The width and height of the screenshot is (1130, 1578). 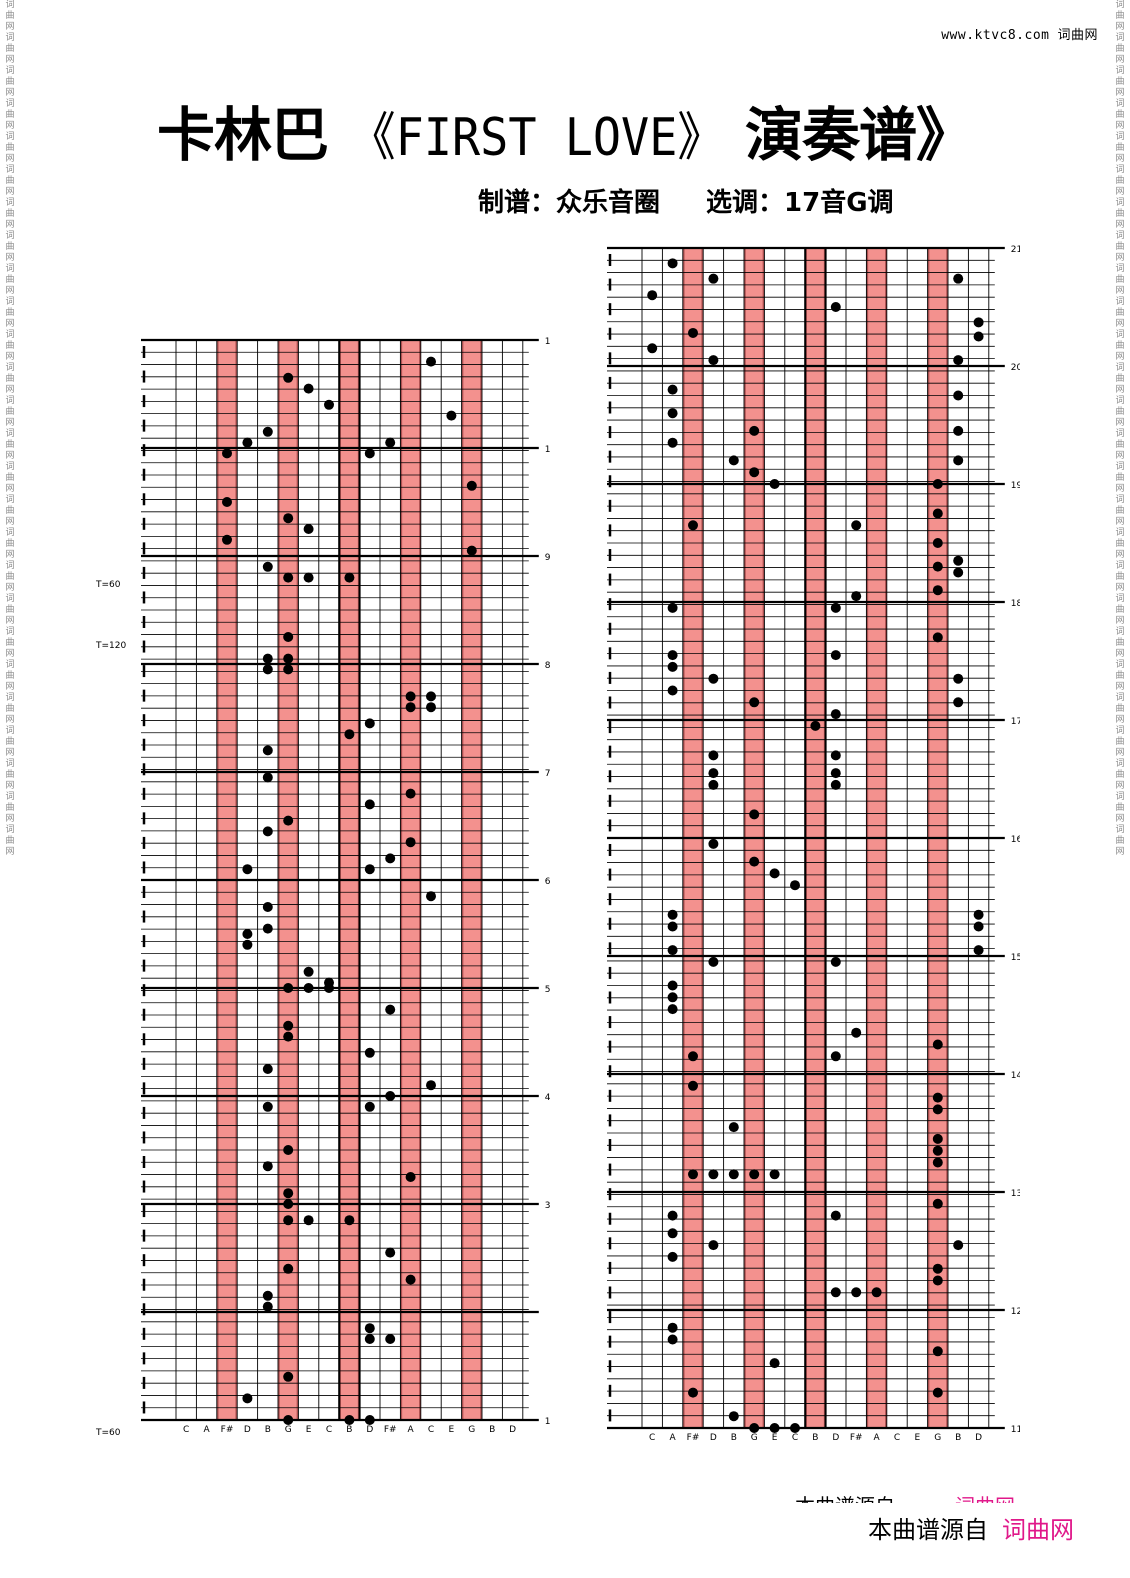 I want to click on measure-number: 12, so click(x=1015, y=1312).